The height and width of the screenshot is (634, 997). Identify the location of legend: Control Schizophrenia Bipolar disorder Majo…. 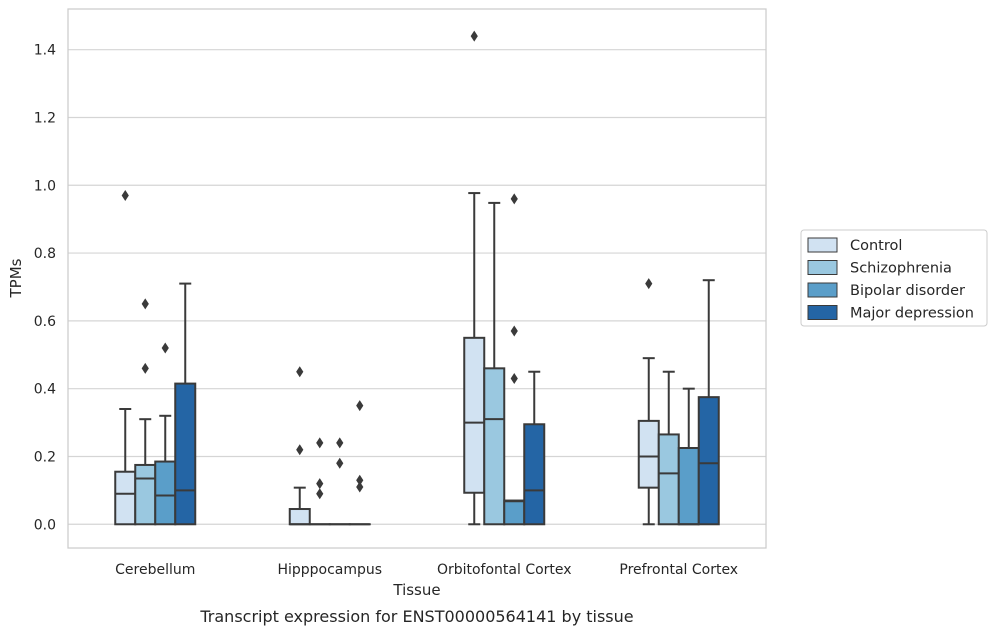
(894, 278).